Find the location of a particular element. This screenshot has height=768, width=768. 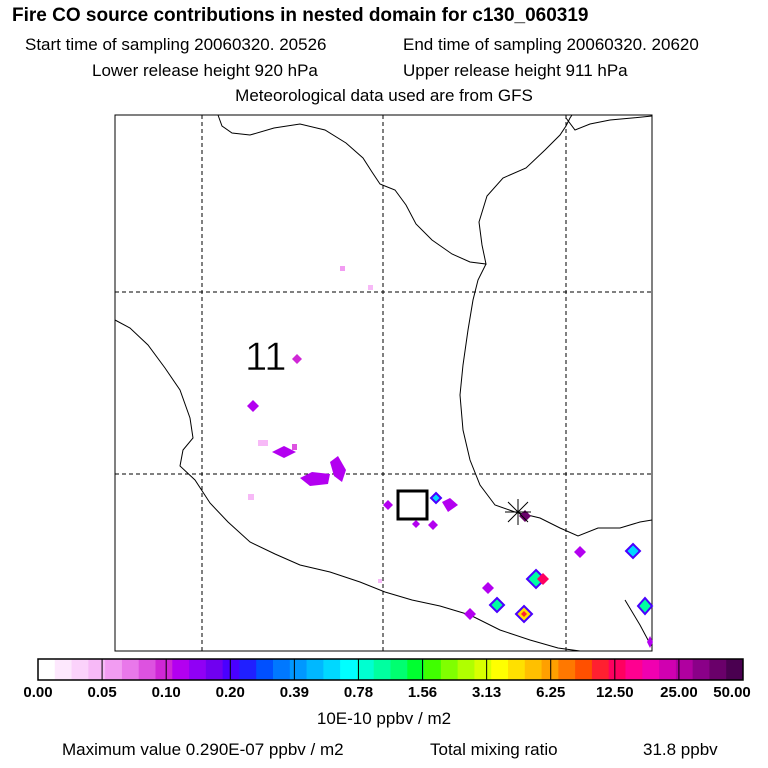

map-label: 11 is located at coordinates (266, 357).